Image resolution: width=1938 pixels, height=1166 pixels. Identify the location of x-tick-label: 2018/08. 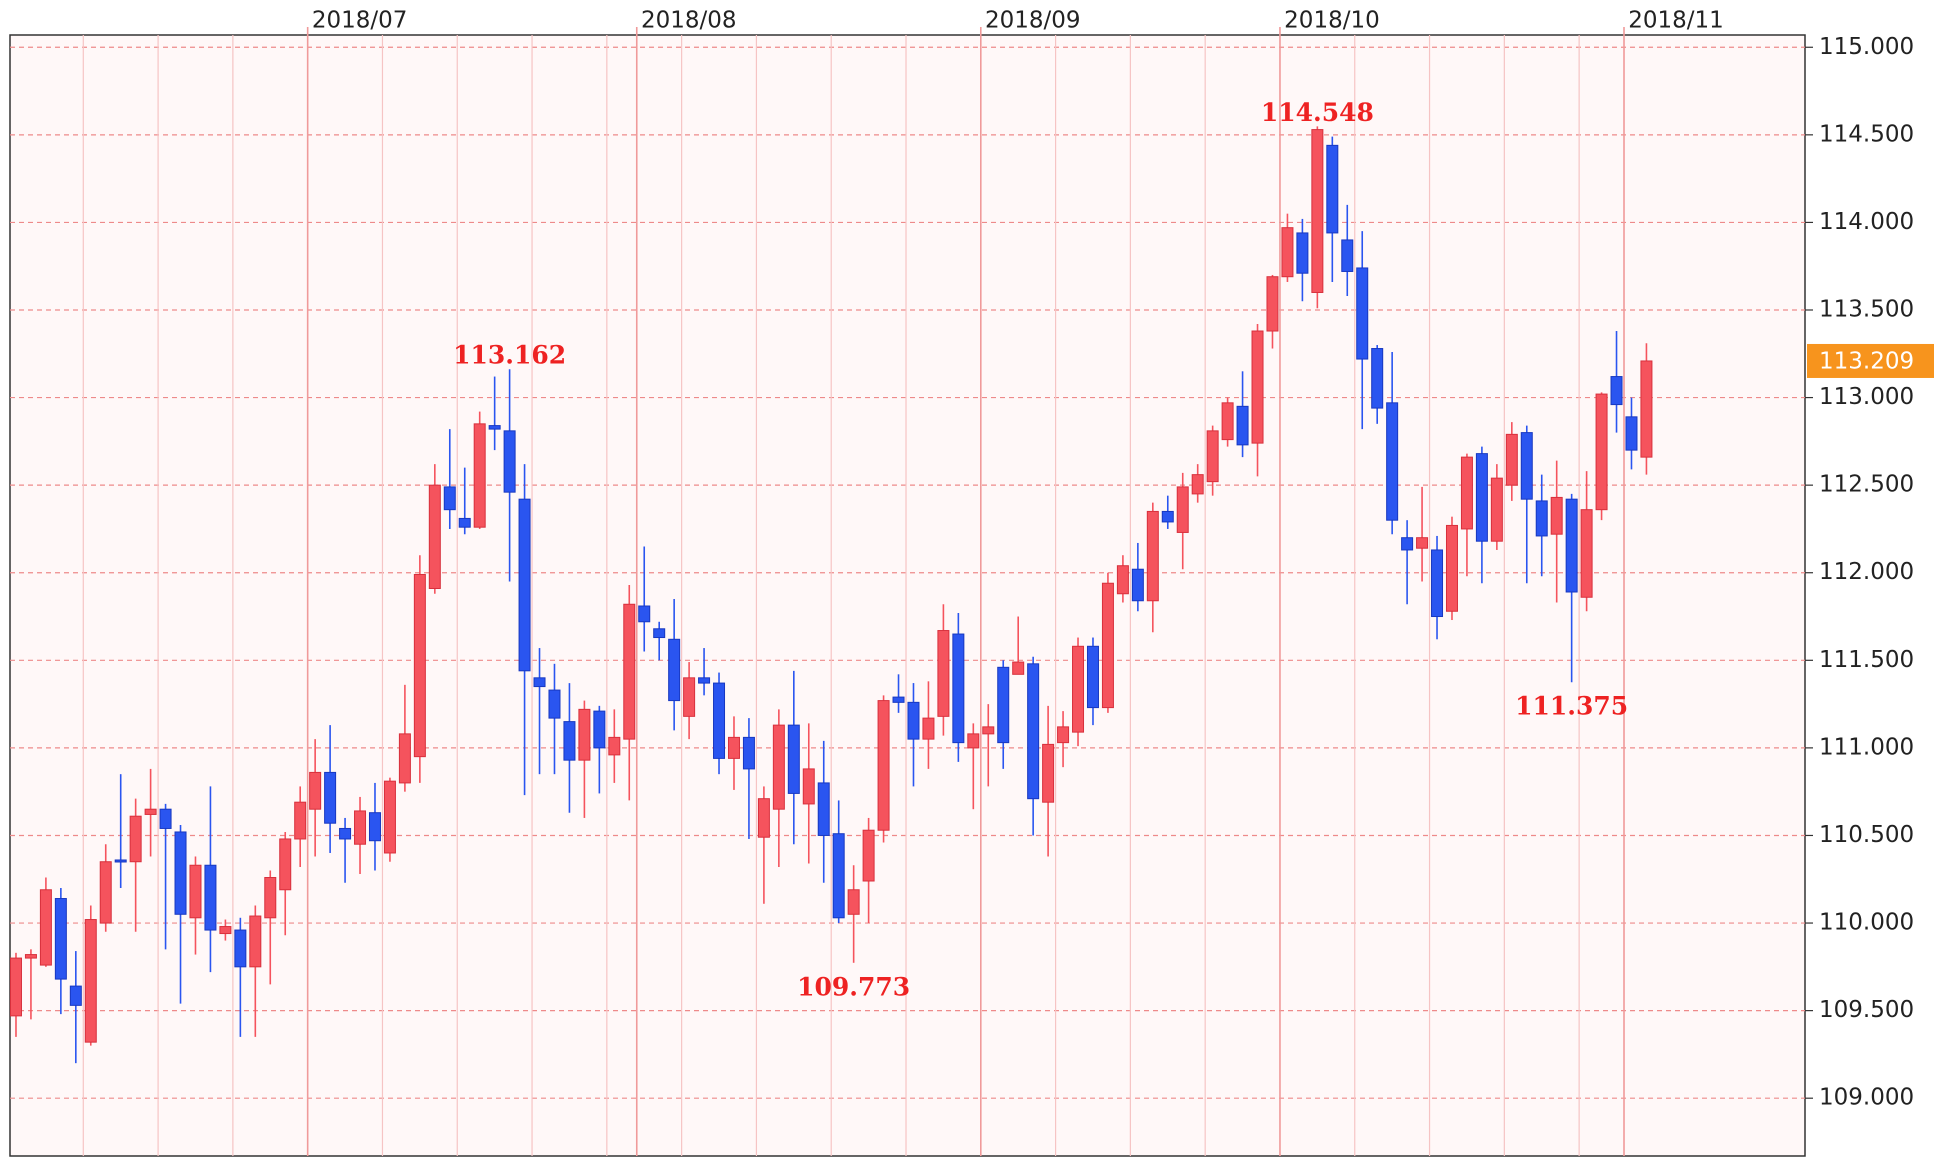
(689, 21).